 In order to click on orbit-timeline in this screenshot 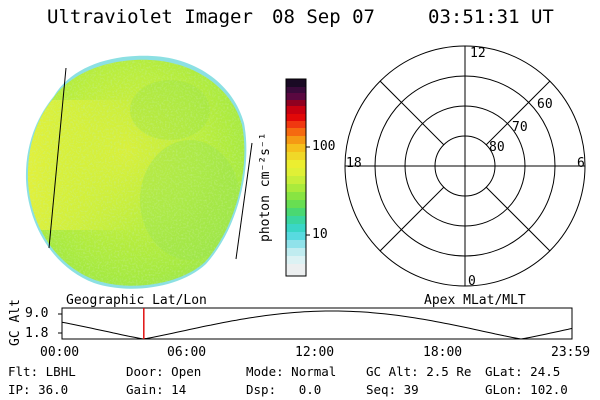, I will do `click(315, 323)`.